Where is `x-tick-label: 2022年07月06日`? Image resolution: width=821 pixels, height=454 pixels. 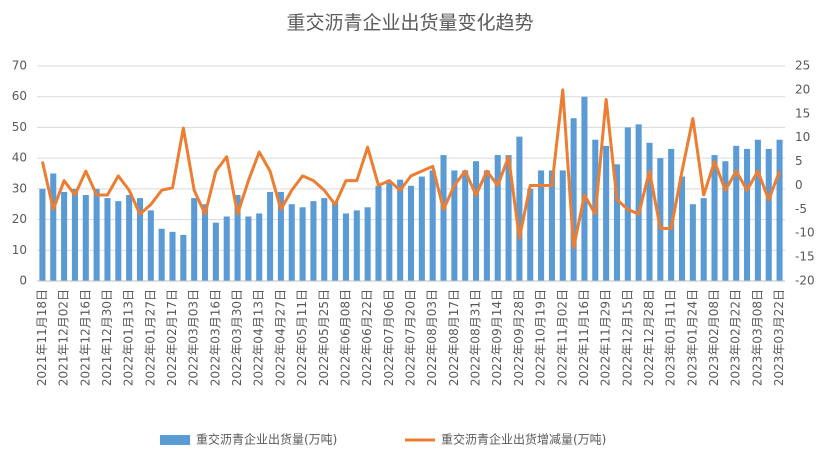
x-tick-label: 2022年07月06日 is located at coordinates (389, 337).